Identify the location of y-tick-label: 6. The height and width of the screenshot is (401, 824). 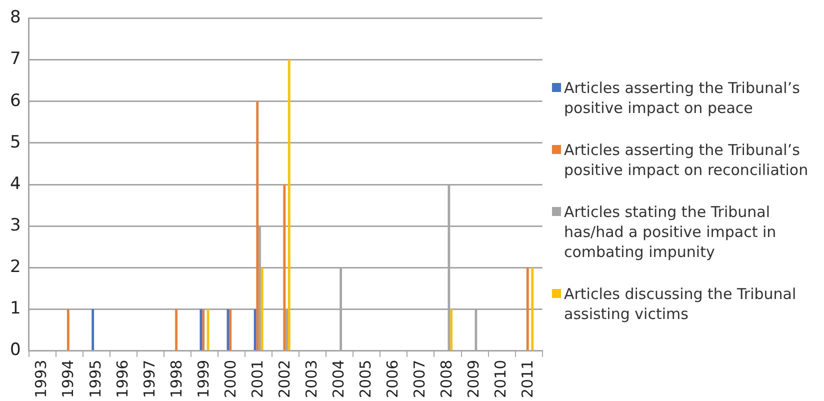
(15, 100).